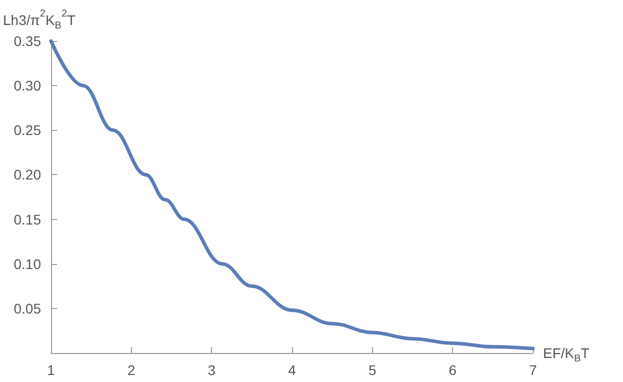 The image size is (623, 382). What do you see at coordinates (28, 130) in the screenshot?
I see `y-tick-label: 0.25` at bounding box center [28, 130].